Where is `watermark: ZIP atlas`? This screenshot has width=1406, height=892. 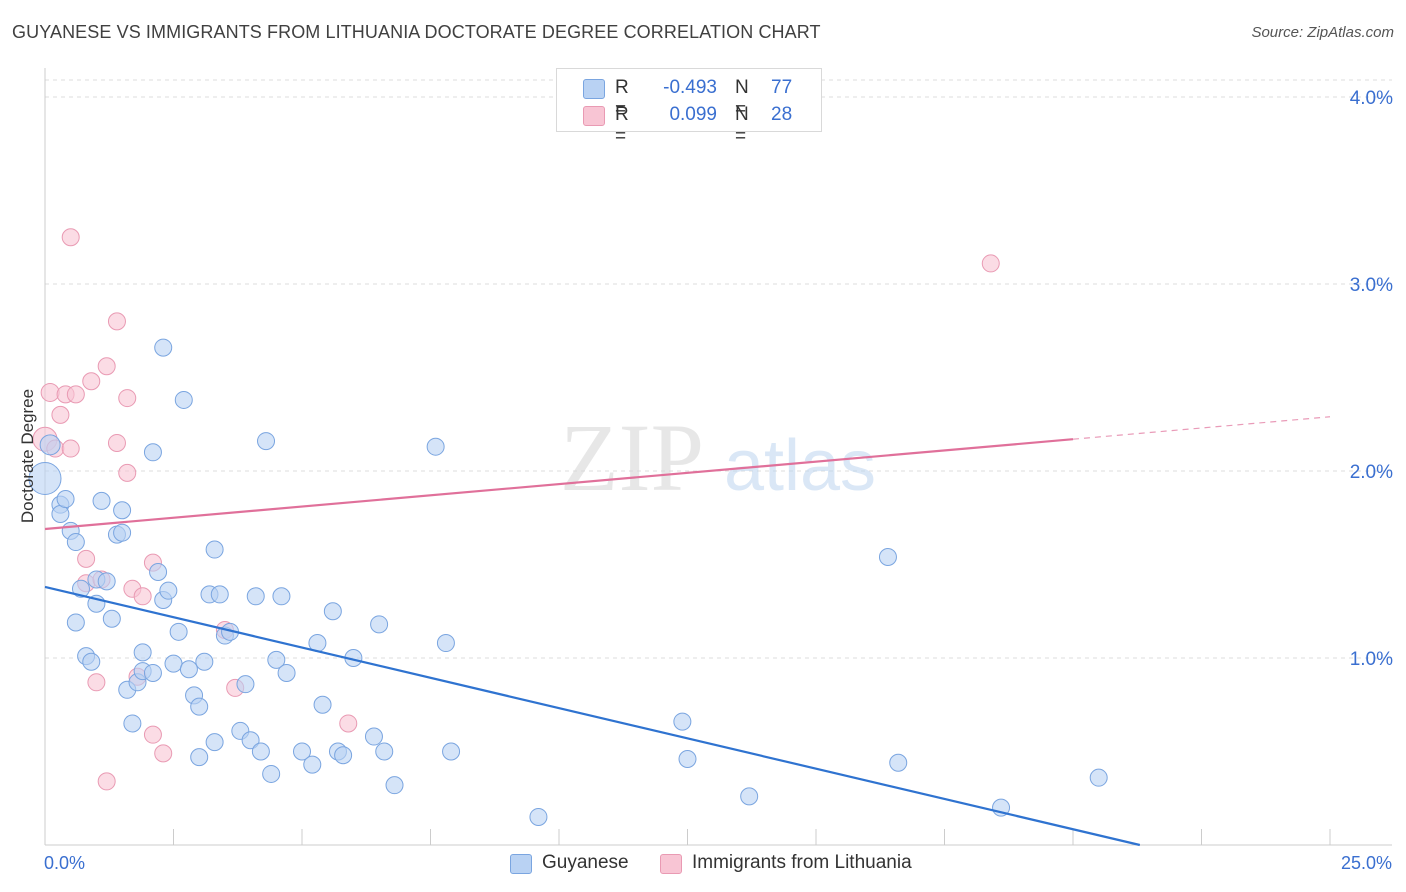
watermark: ZIP atlas is located at coordinates (718, 457).